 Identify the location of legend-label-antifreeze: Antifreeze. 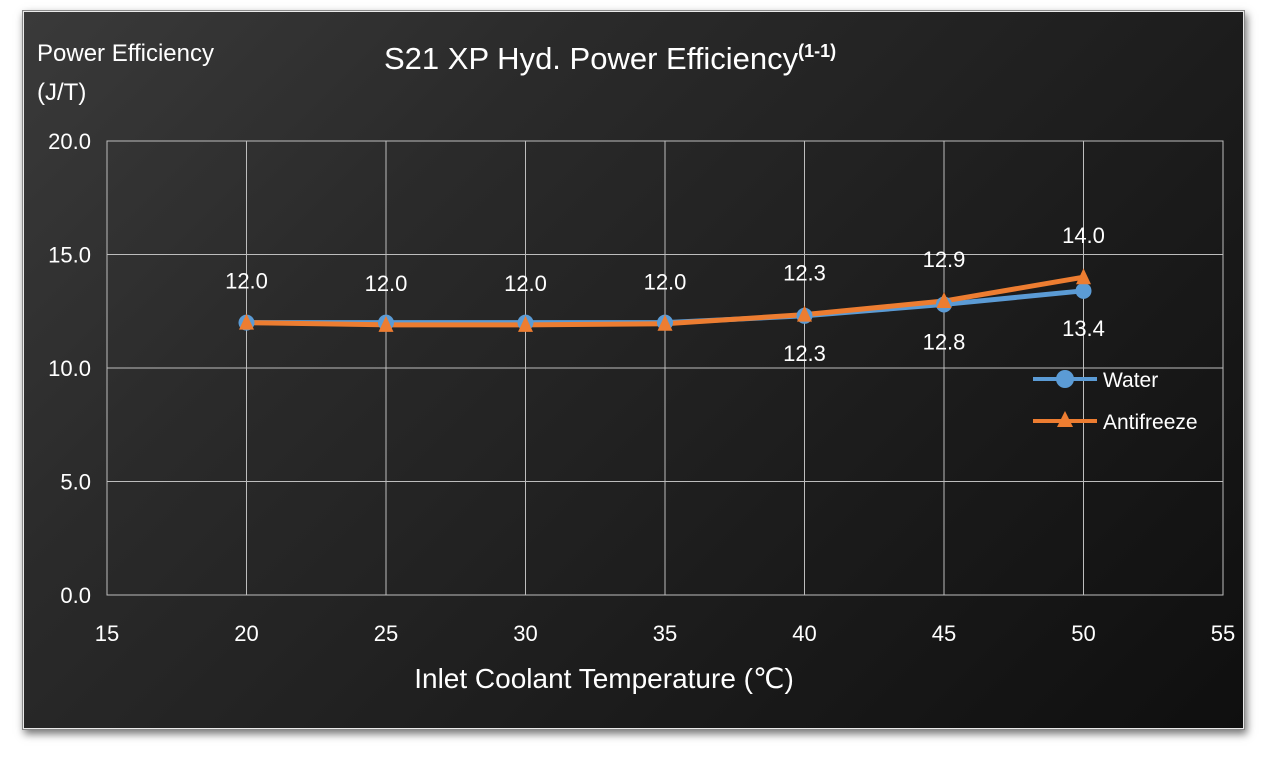
(1150, 422).